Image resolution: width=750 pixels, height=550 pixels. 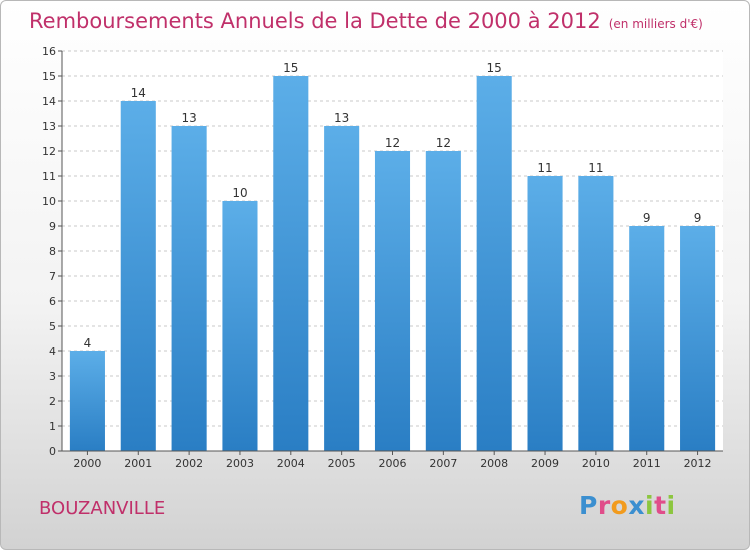 What do you see at coordinates (660, 505) in the screenshot?
I see `logo-letter: t` at bounding box center [660, 505].